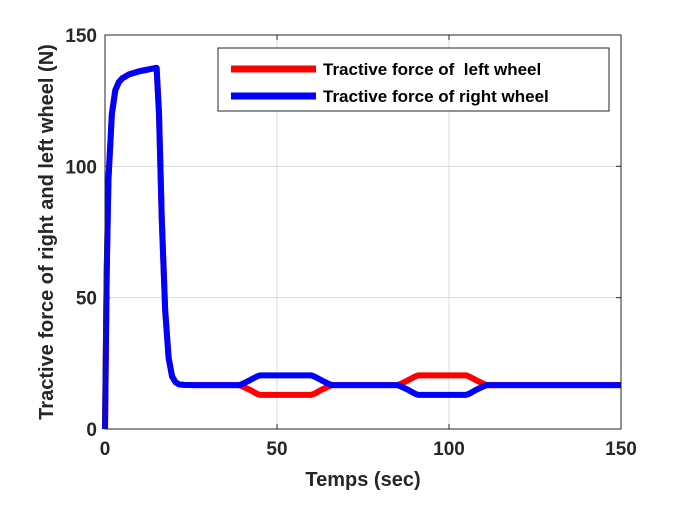 The height and width of the screenshot is (512, 684). I want to click on y-tick-label: 100, so click(81, 167).